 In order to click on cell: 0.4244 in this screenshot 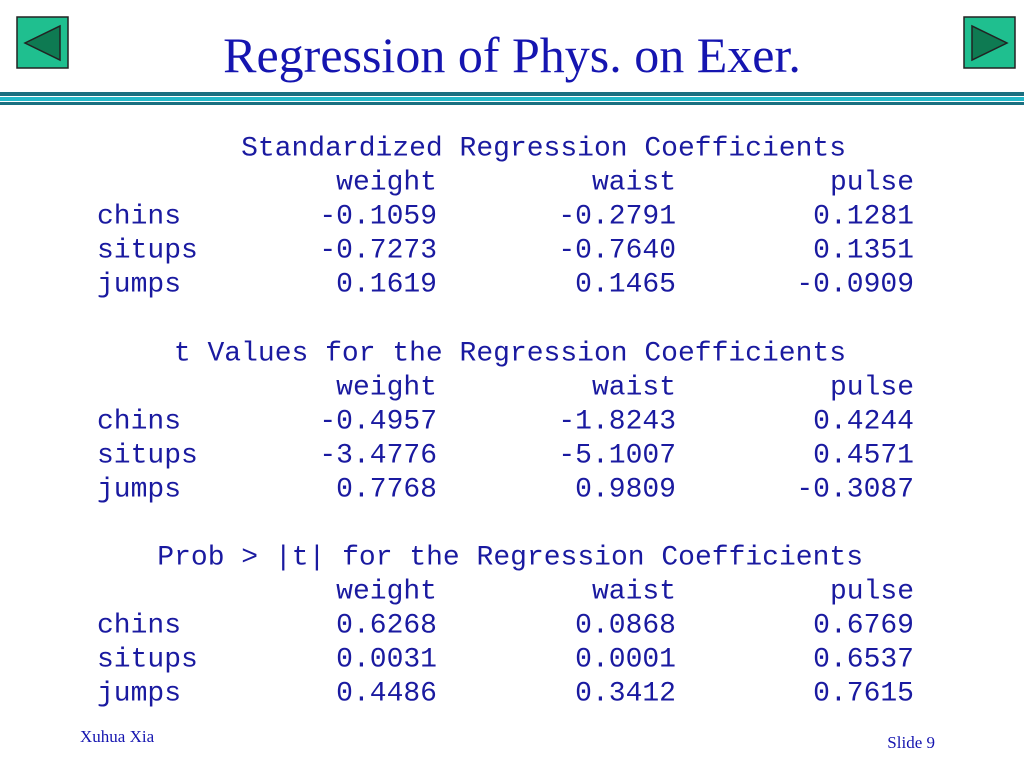, I will do `click(863, 421)`.